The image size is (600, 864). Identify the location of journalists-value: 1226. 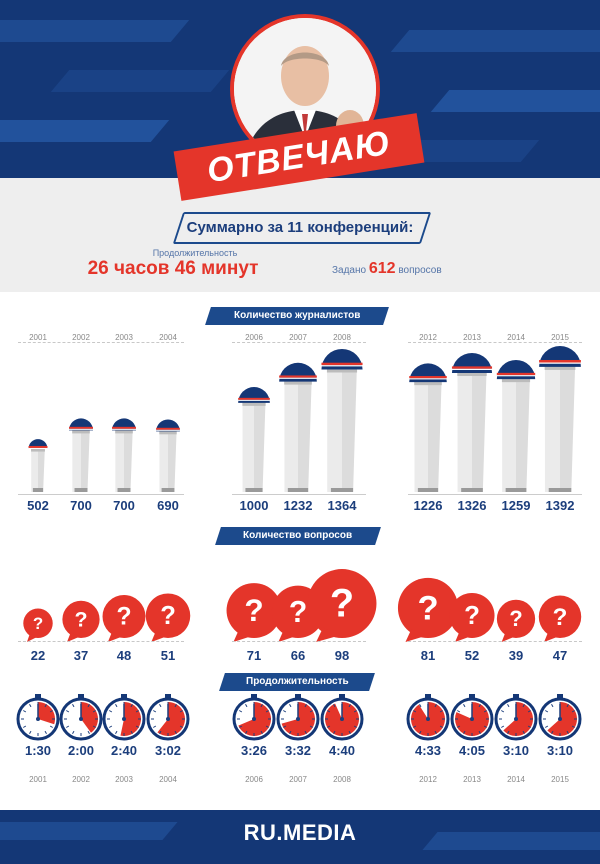
(428, 505).